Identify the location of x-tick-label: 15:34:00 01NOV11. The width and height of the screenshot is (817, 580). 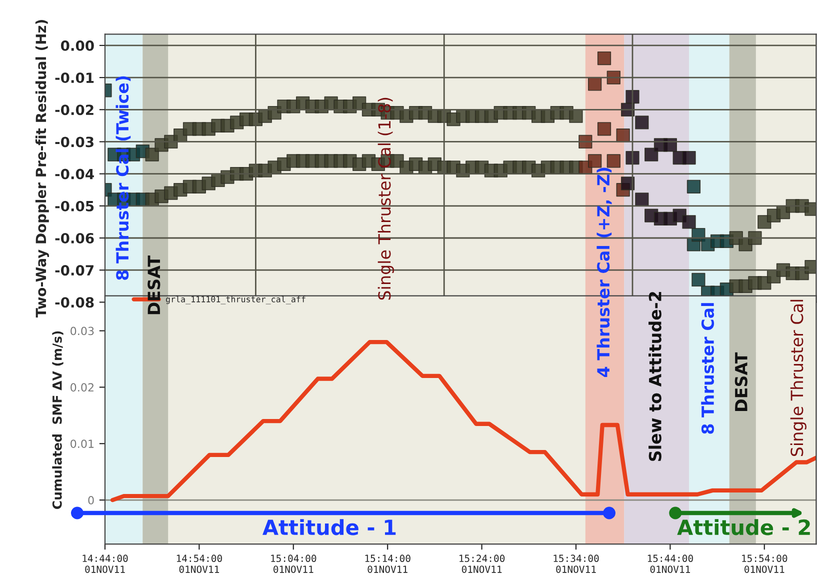
(576, 563).